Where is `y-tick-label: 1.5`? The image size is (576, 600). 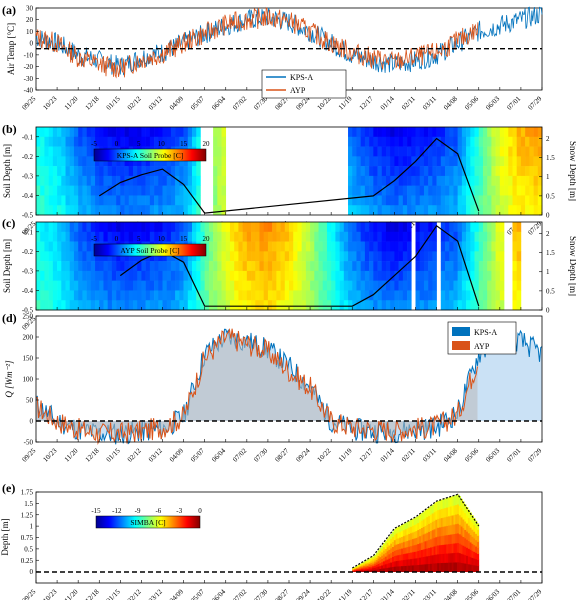
y-tick-label: 1.5 is located at coordinates (28, 504).